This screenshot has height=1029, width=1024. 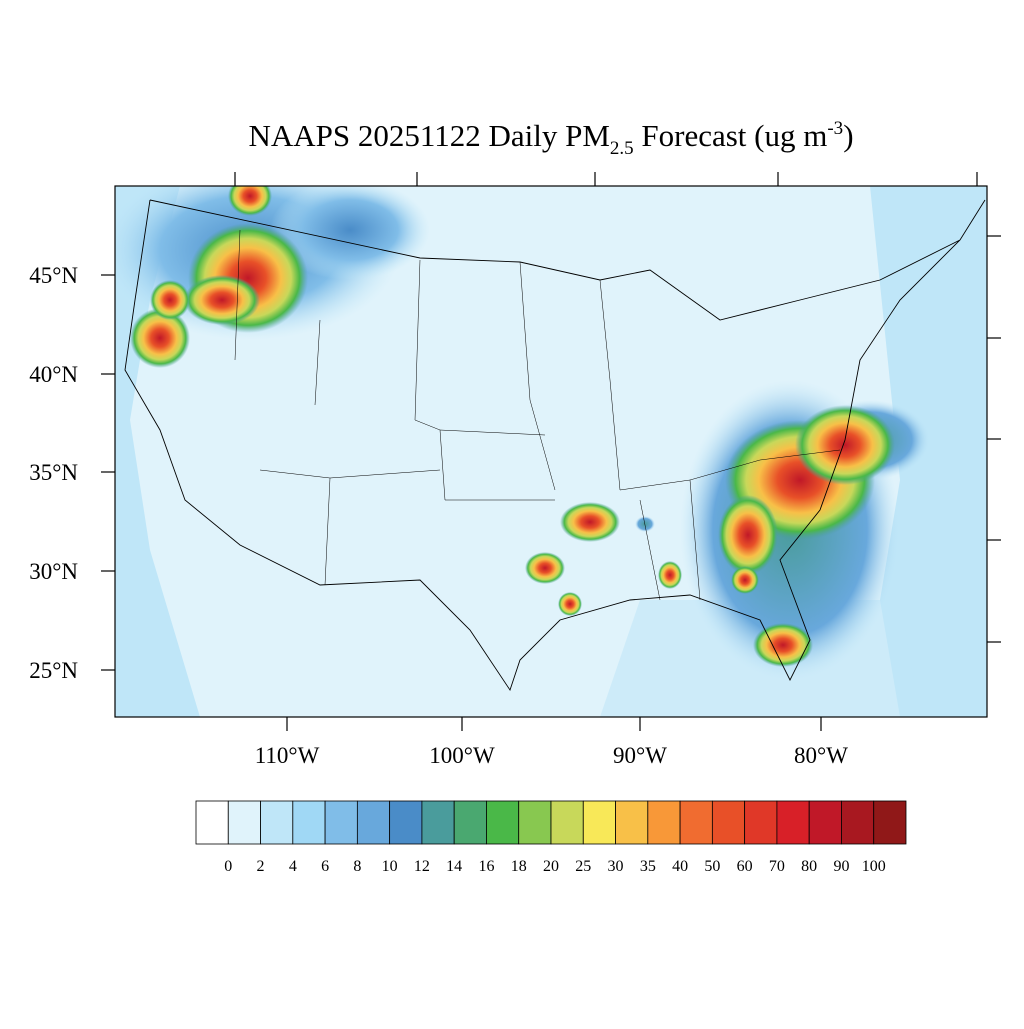 I want to click on latitude-label: 35°N, so click(x=53, y=472).